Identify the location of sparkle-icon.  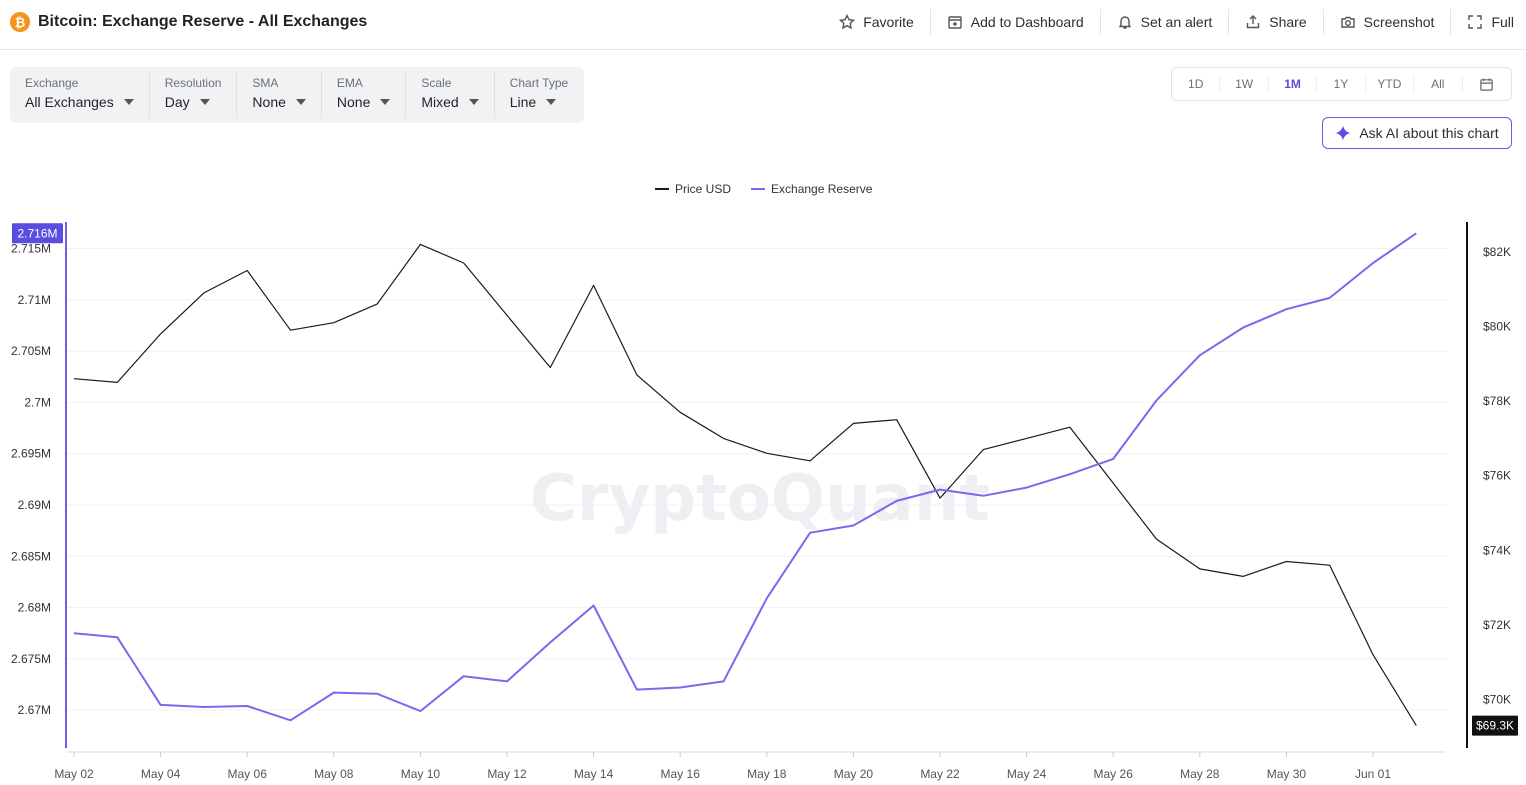
(1343, 133).